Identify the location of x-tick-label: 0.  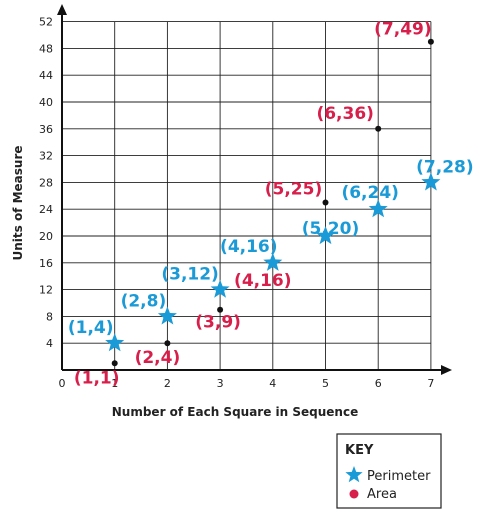
(62, 383).